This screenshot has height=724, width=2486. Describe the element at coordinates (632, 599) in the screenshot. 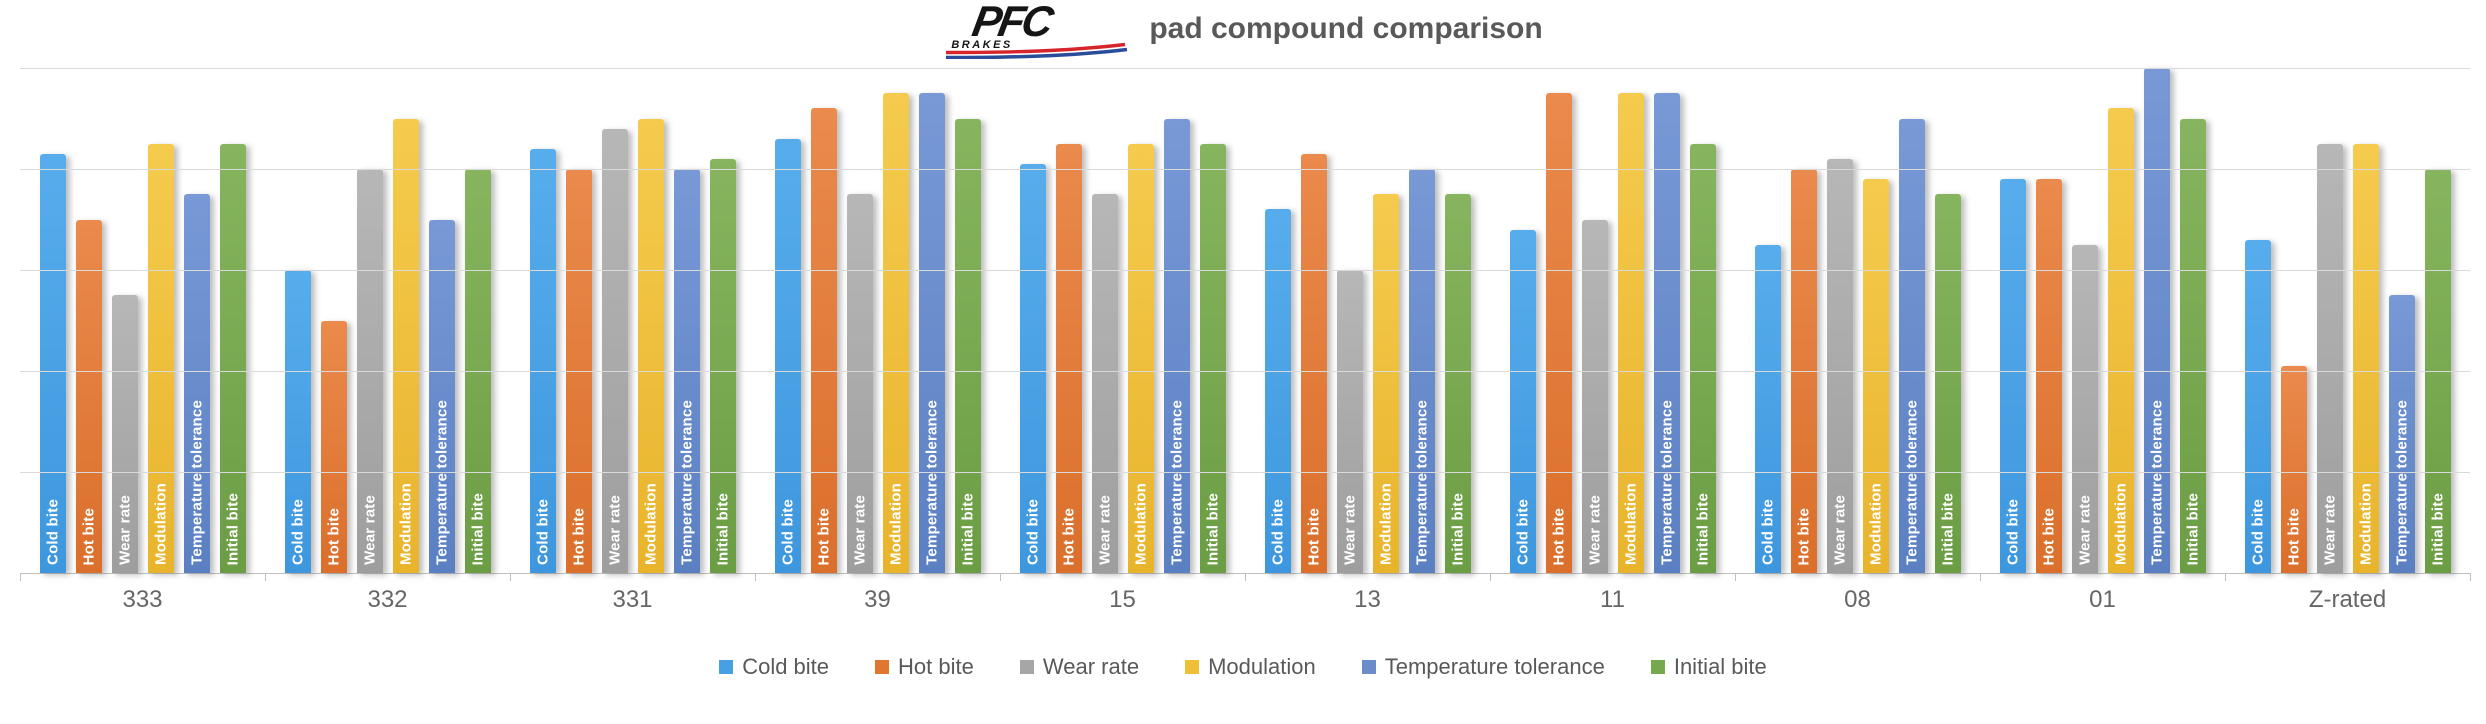

I see `category-label-331: 331` at that location.